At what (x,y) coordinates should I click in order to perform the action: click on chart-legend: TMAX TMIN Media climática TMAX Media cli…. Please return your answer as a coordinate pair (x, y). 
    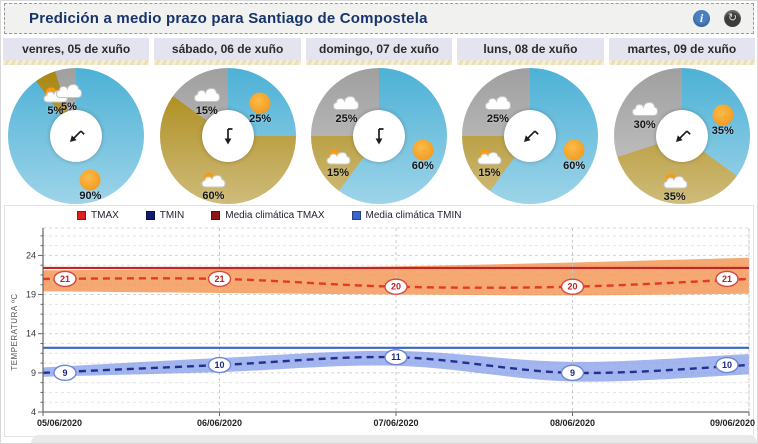
    Looking at the image, I should click on (379, 215).